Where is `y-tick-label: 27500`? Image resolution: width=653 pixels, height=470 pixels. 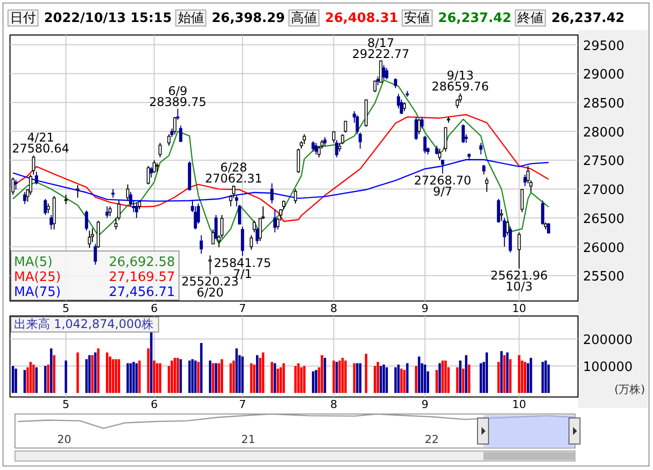
y-tick-label: 27500 is located at coordinates (603, 162).